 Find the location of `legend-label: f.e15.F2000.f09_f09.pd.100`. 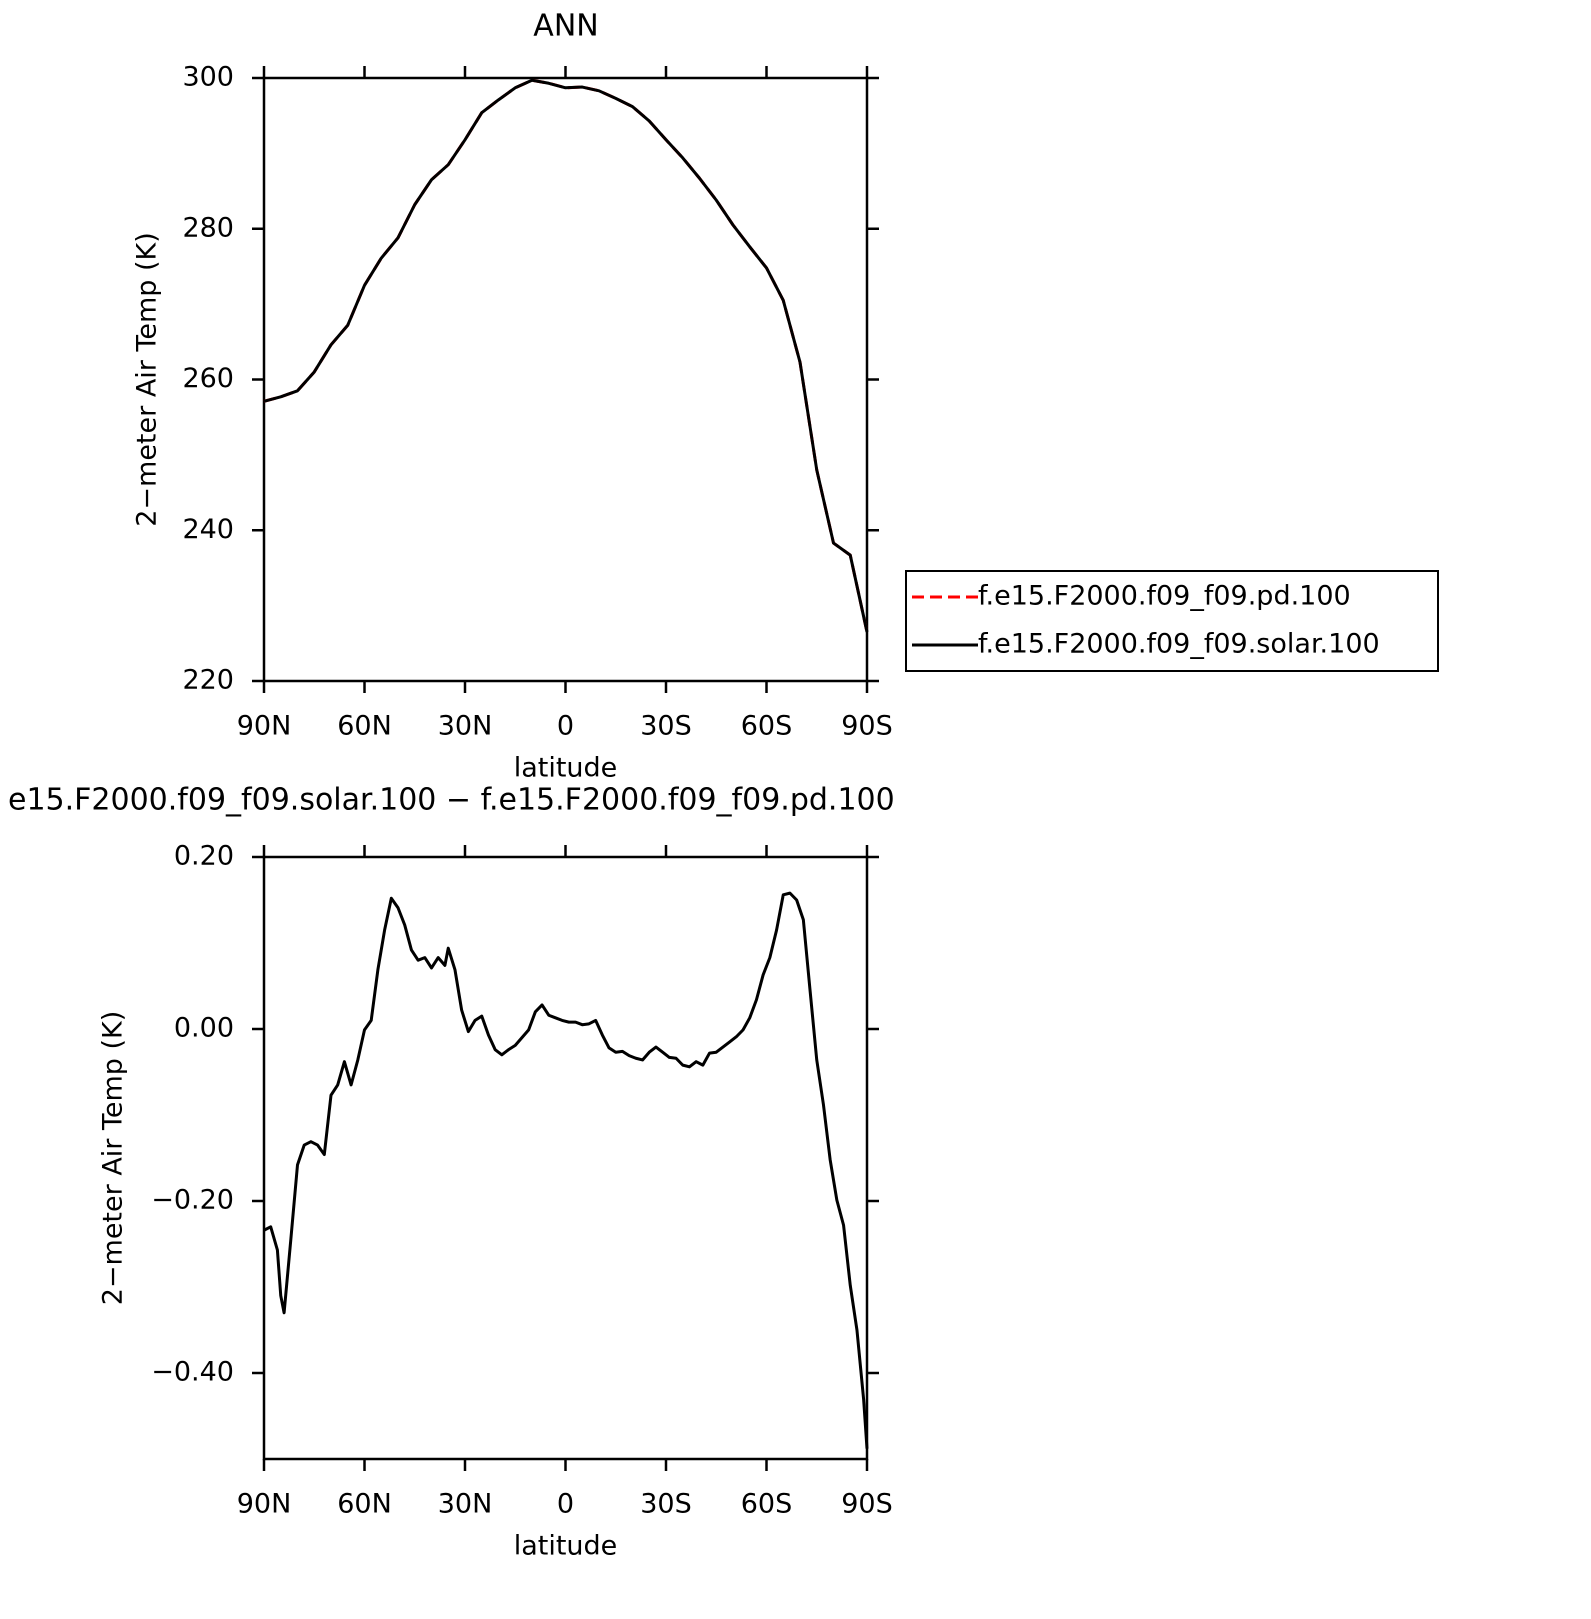

legend-label: f.e15.F2000.f09_f09.pd.100 is located at coordinates (1164, 596).